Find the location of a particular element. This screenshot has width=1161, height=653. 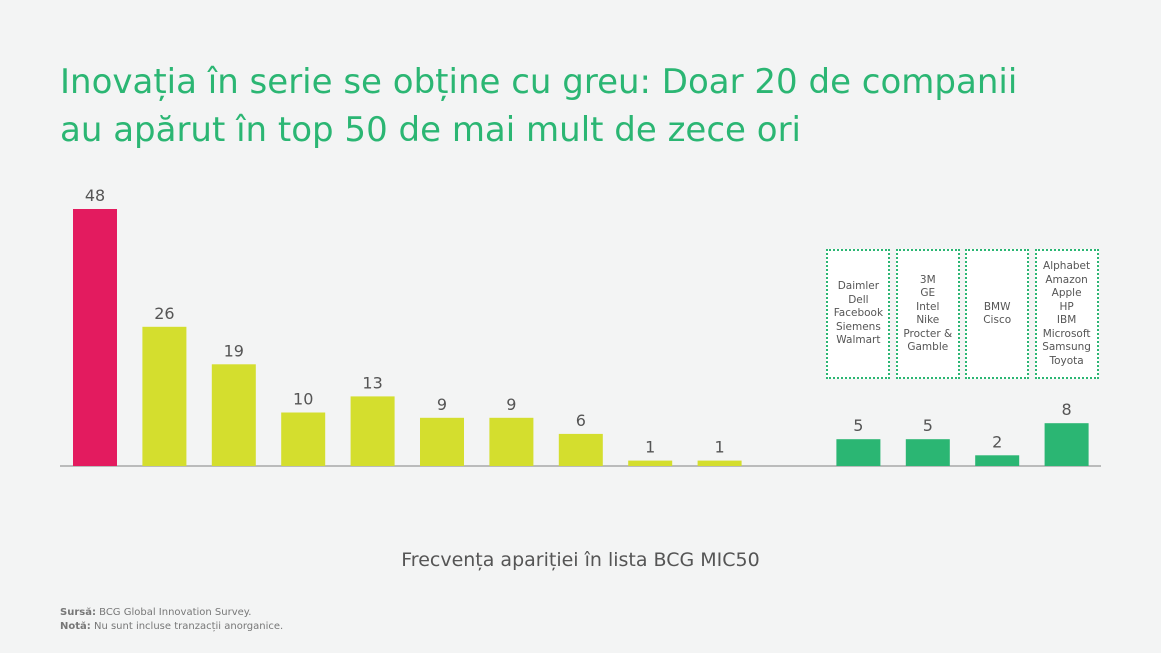

bar-value-label-7: 6 is located at coordinates (581, 420).